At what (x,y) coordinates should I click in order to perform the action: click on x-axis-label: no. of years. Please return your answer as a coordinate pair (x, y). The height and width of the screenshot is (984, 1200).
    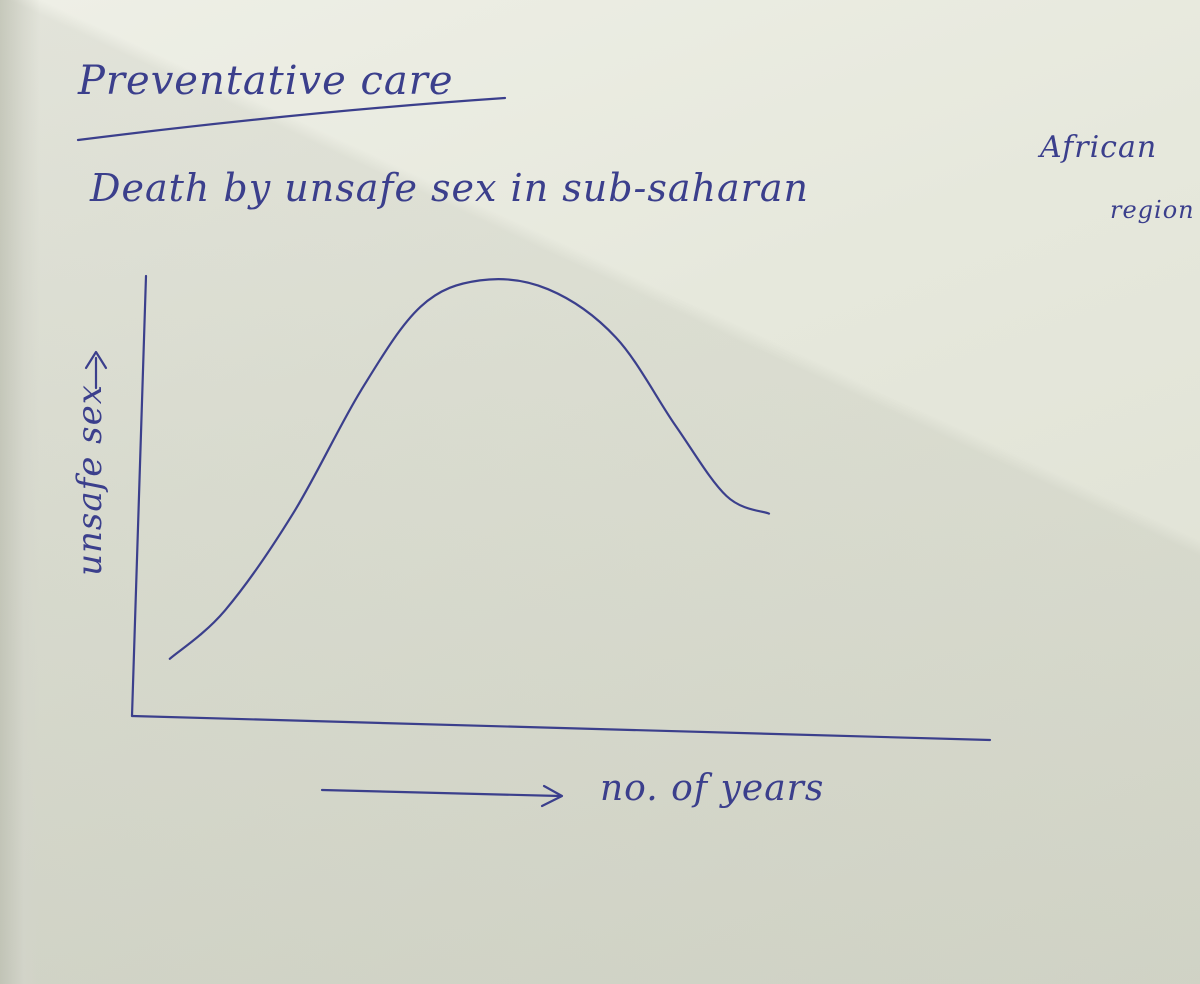
    Looking at the image, I should click on (712, 788).